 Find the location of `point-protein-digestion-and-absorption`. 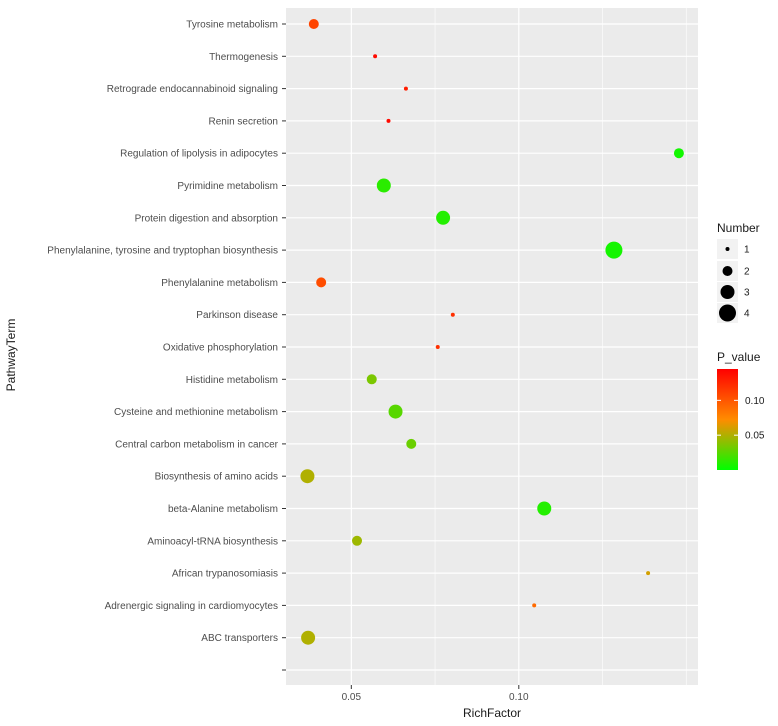

point-protein-digestion-and-absorption is located at coordinates (443, 217).